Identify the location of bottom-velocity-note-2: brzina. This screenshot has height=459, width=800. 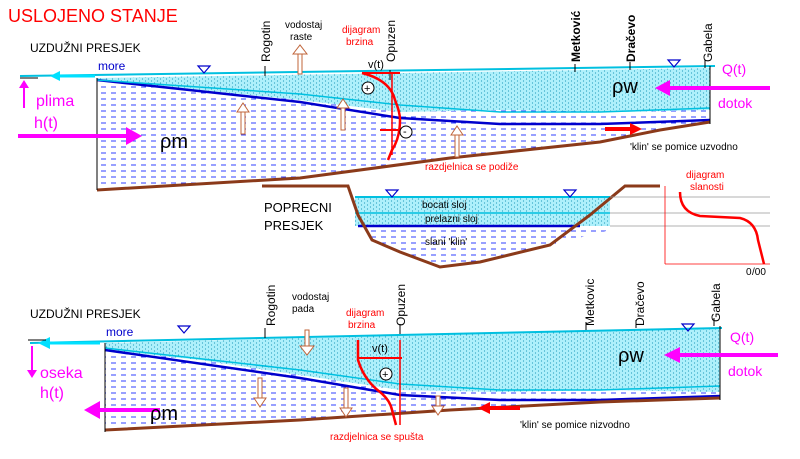
(362, 325).